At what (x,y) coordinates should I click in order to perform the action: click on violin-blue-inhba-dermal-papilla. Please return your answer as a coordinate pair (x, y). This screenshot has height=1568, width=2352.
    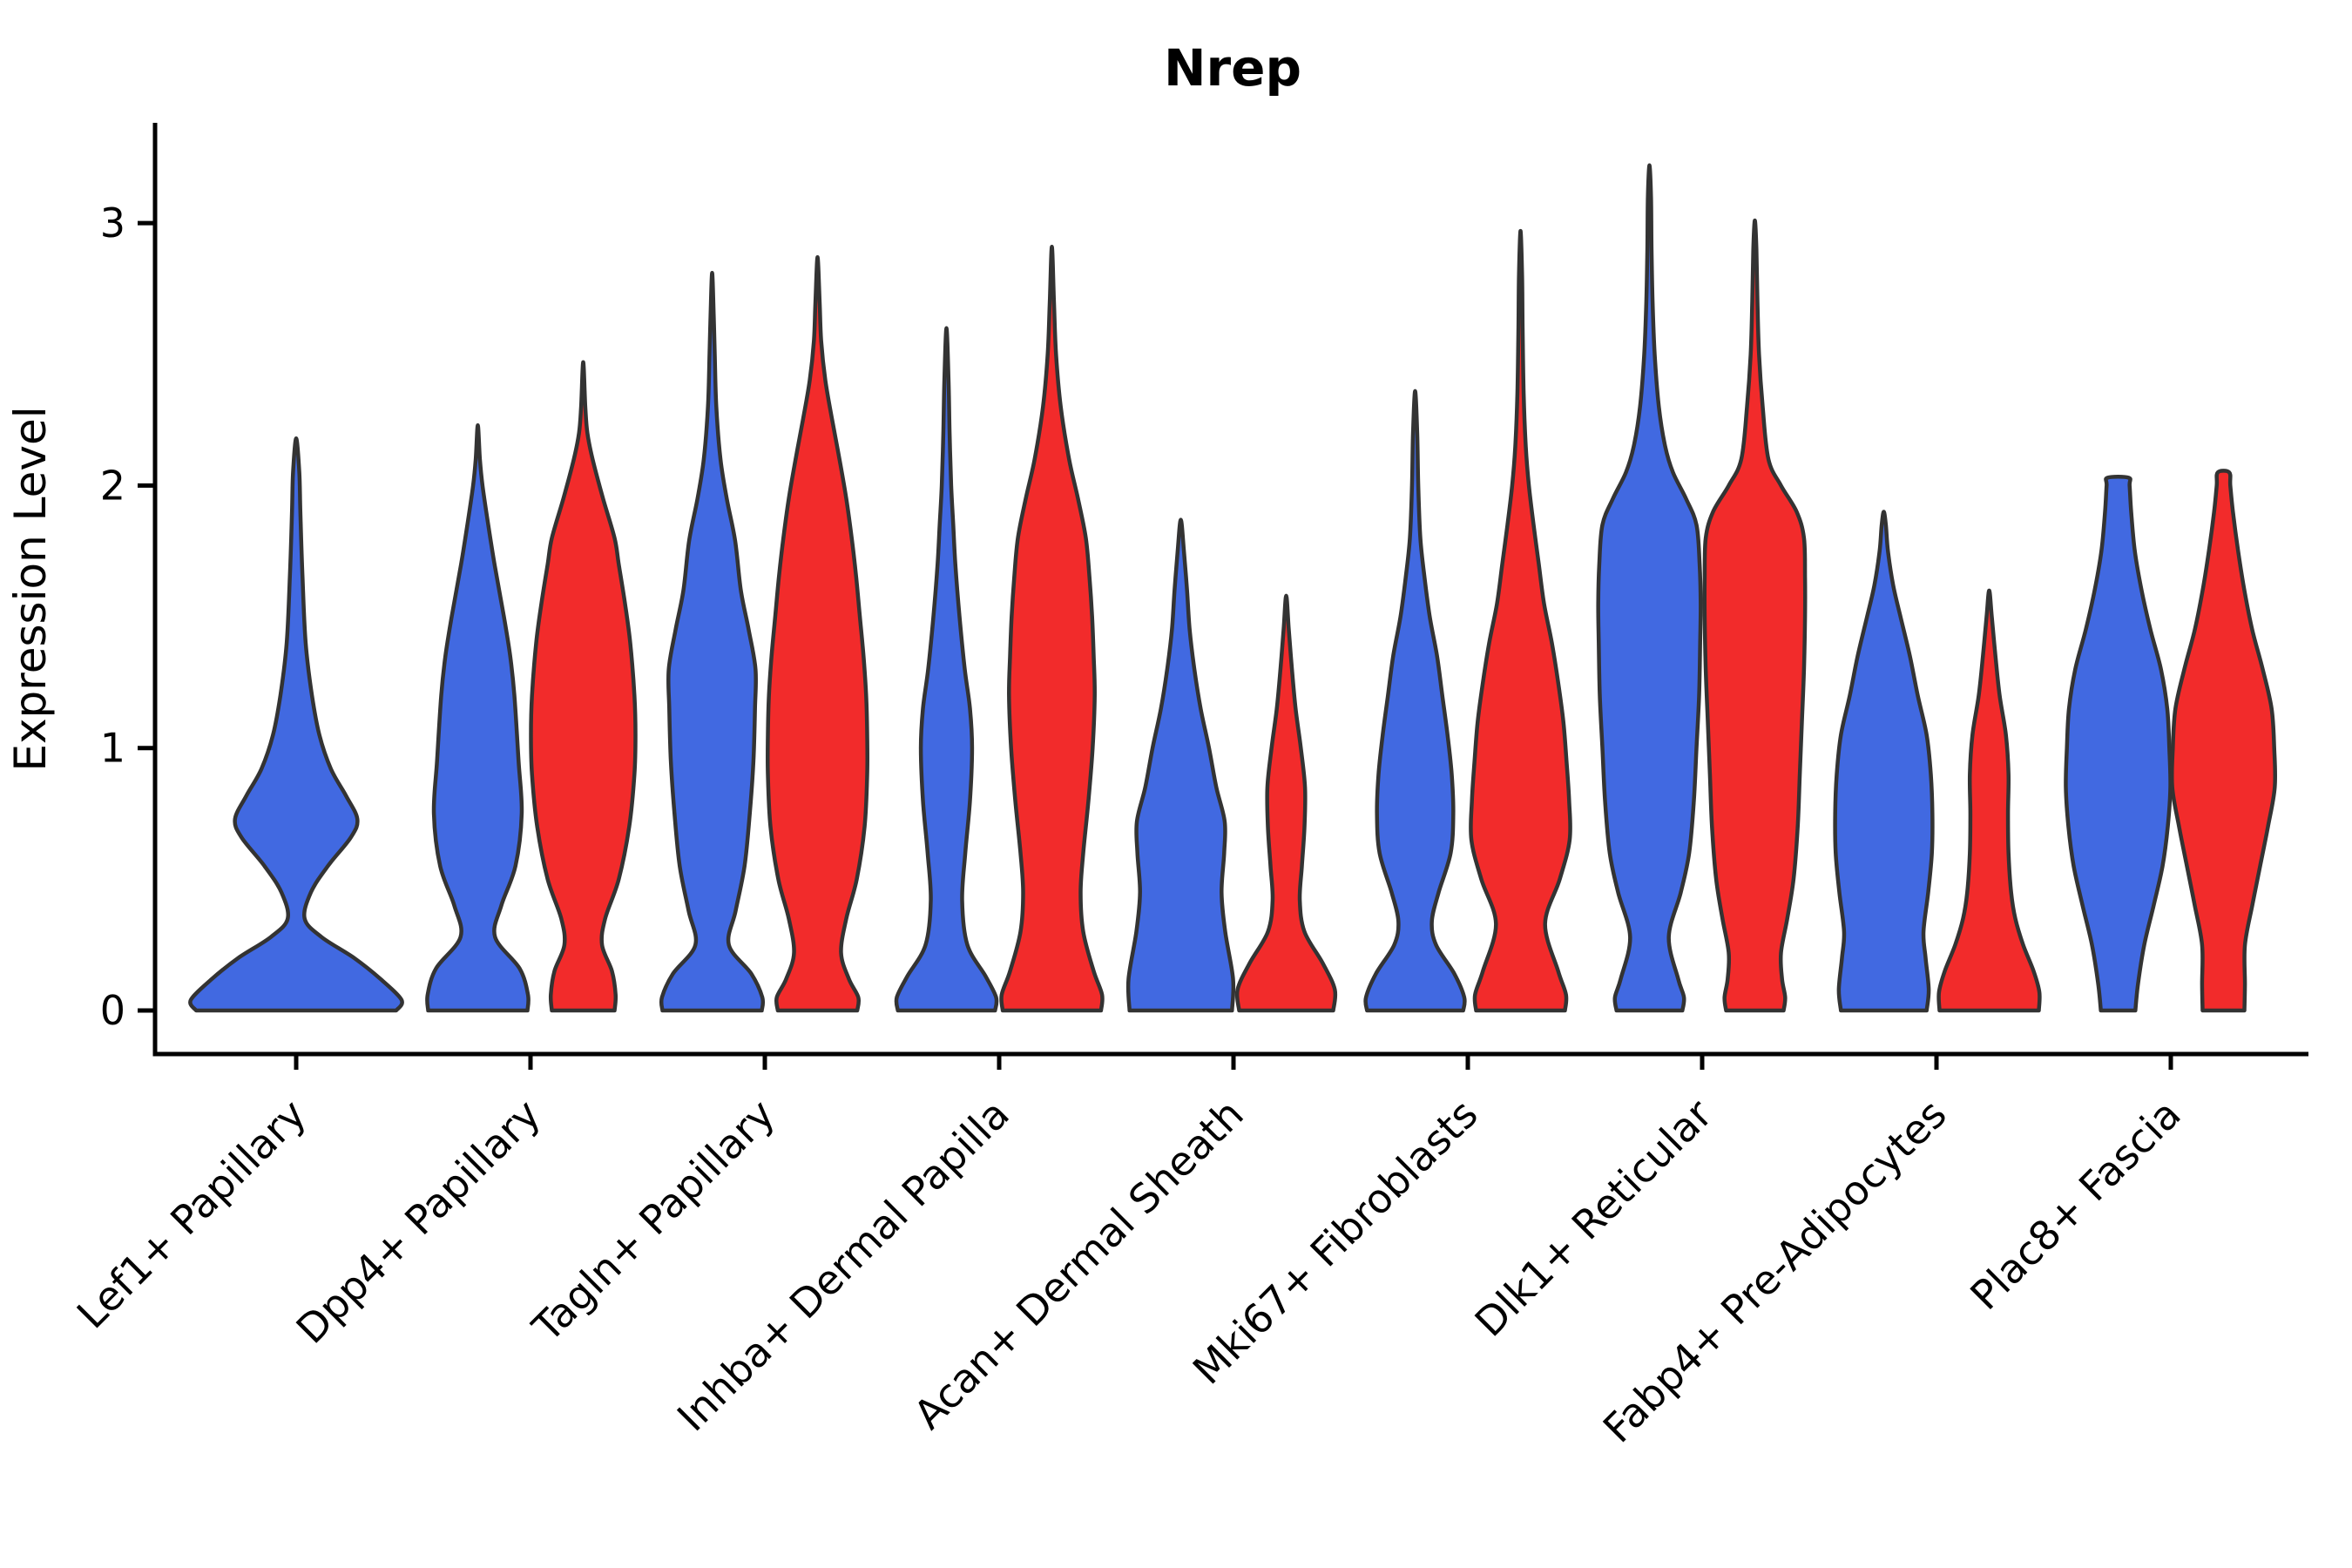
    Looking at the image, I should click on (946, 669).